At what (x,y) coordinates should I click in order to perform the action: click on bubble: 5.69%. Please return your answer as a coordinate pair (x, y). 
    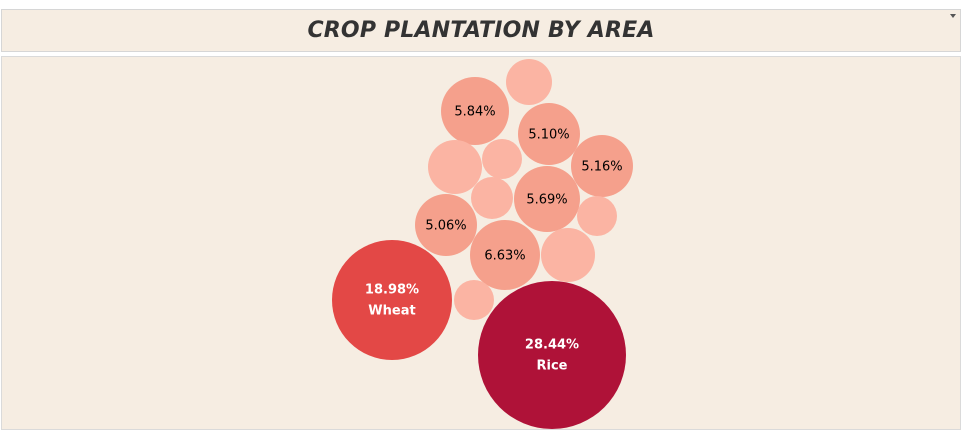
    Looking at the image, I should click on (547, 199).